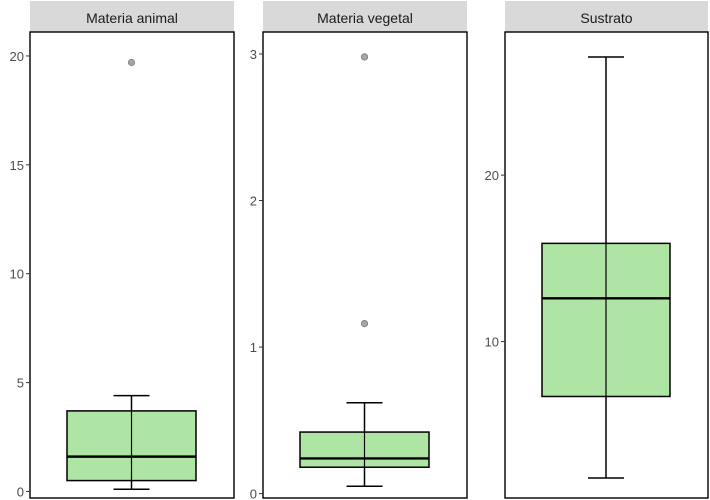  Describe the element at coordinates (253, 201) in the screenshot. I see `y-tick-label: 2` at that location.